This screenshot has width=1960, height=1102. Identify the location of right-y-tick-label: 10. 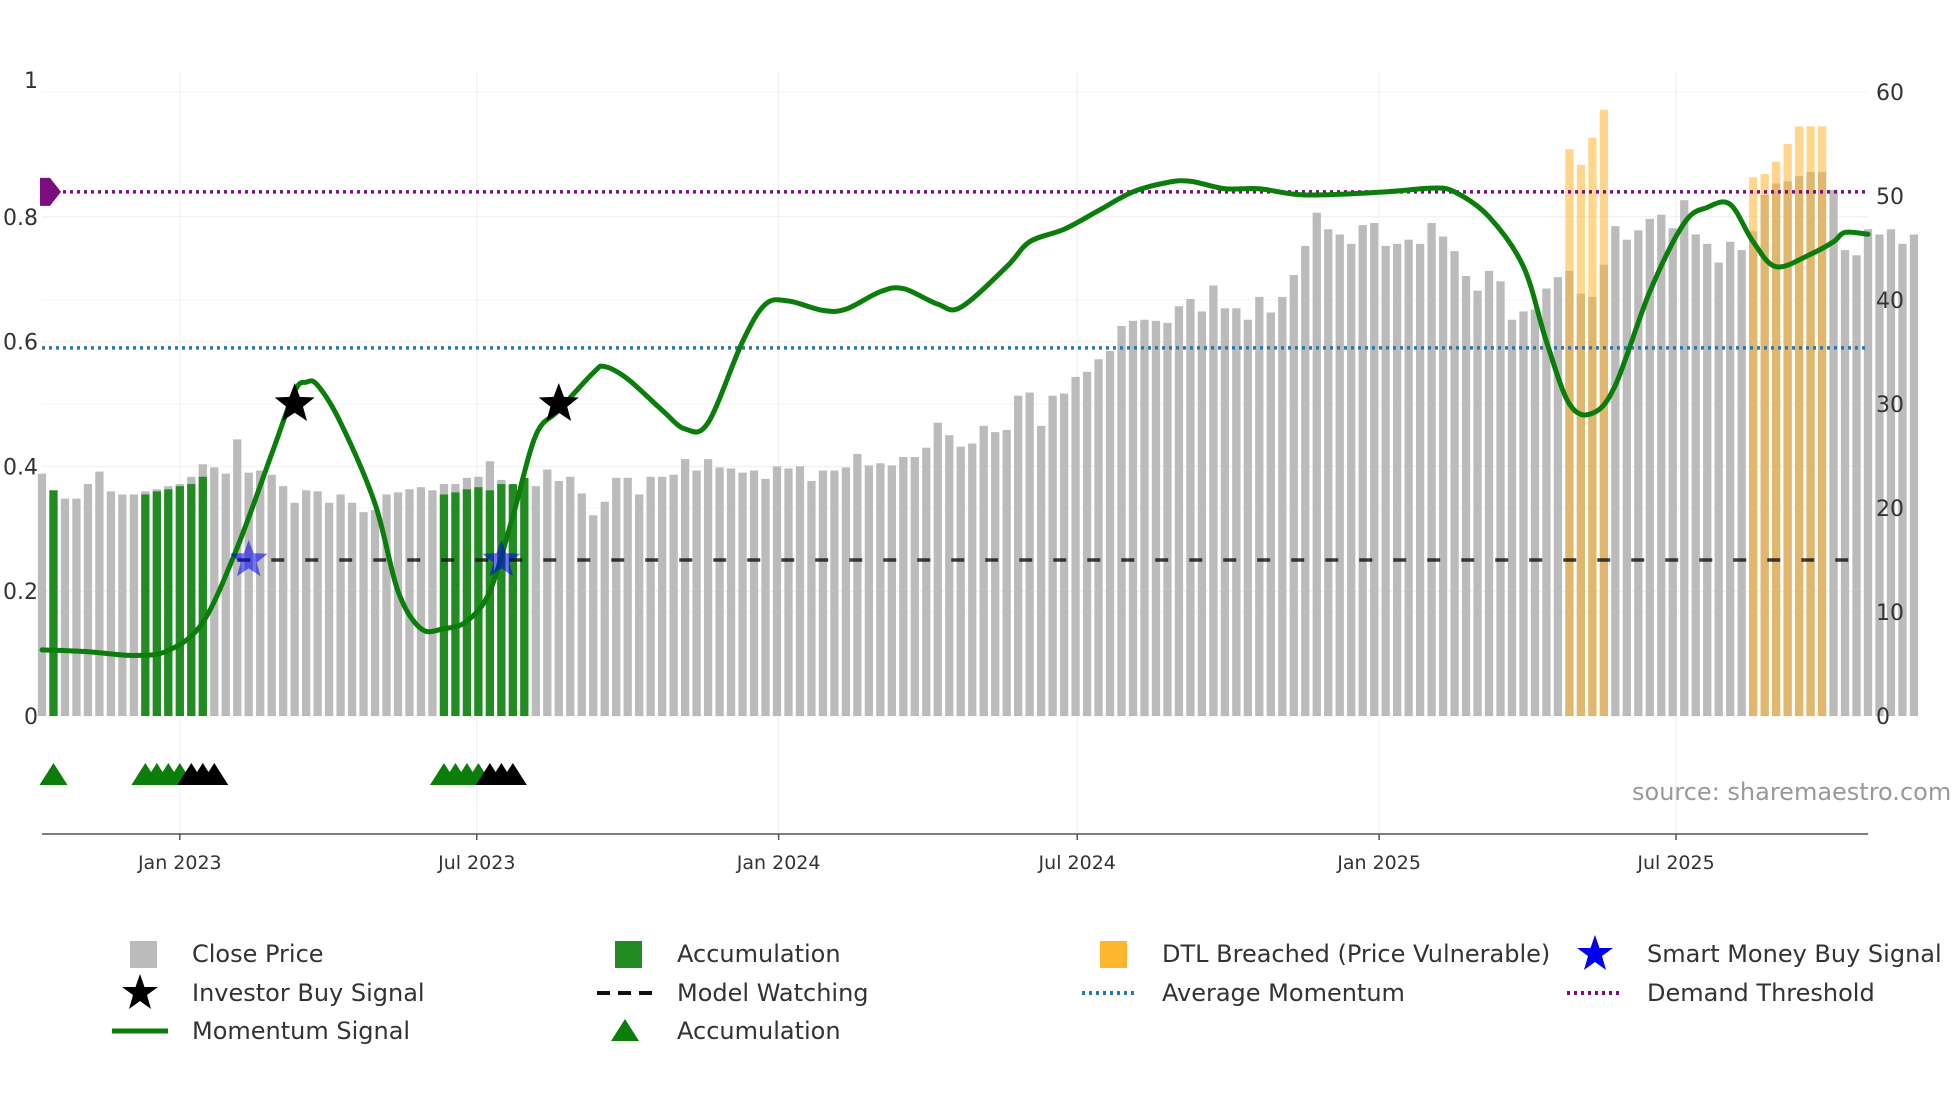
(1890, 613).